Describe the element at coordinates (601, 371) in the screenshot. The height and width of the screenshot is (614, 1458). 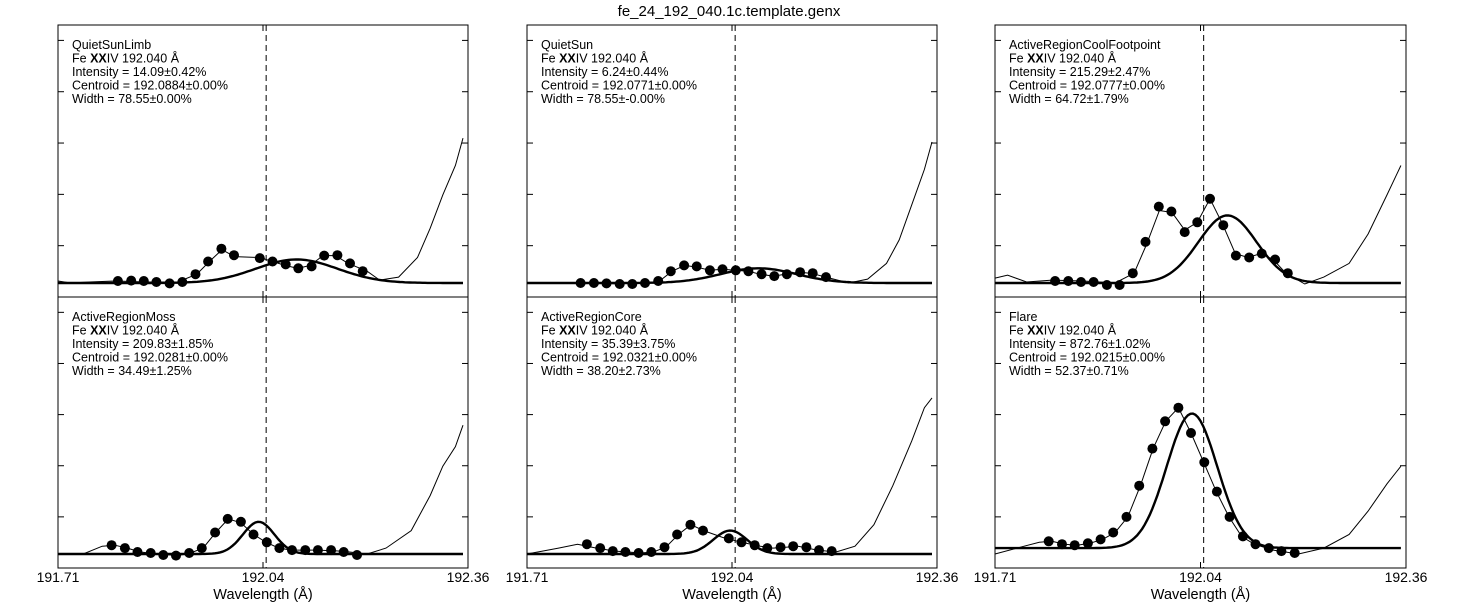
I see `fit-stat: Width = 38.20±2.73%` at that location.